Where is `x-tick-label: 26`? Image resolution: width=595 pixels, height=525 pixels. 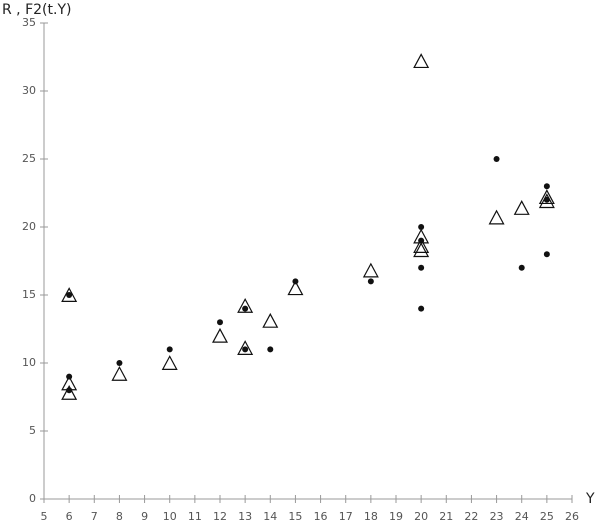
x-tick-label: 26 is located at coordinates (572, 515).